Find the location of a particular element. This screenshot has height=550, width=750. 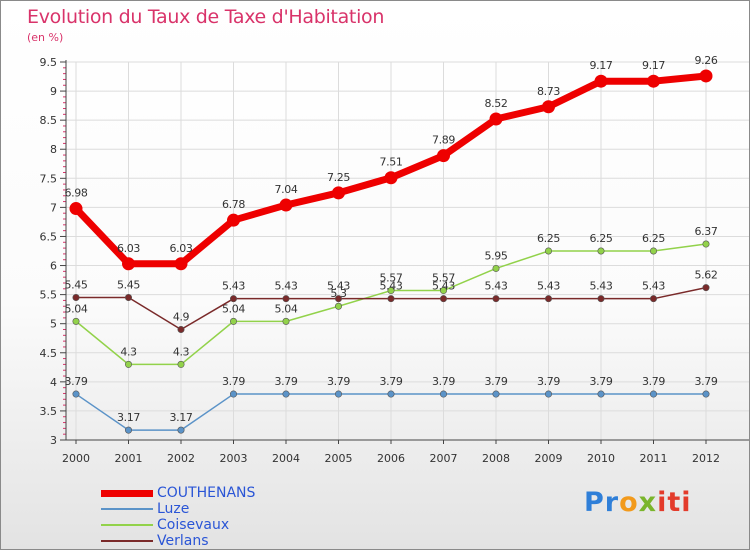

legend-label: Luze is located at coordinates (173, 509).